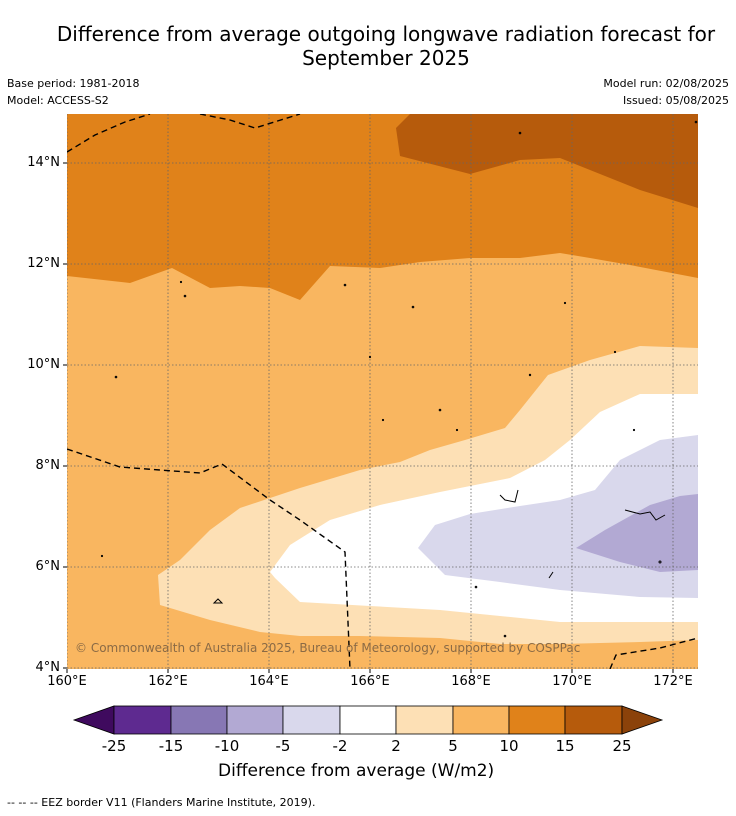 Image resolution: width=736 pixels, height=816 pixels. I want to click on issued-text: Issued: 05/08/2025, so click(675, 100).